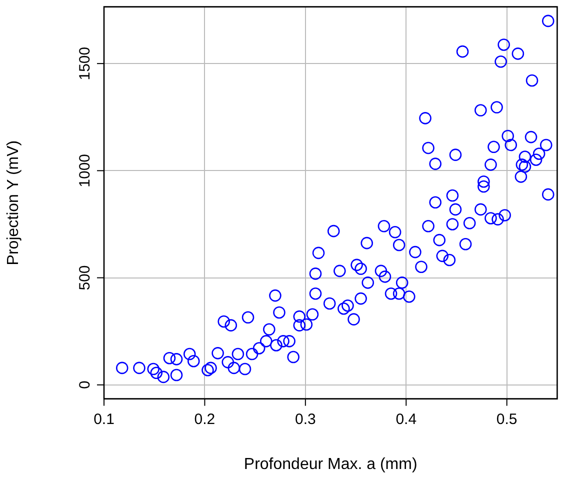 Image resolution: width=564 pixels, height=490 pixels. What do you see at coordinates (507, 419) in the screenshot?
I see `x-tick-label: 0.5` at bounding box center [507, 419].